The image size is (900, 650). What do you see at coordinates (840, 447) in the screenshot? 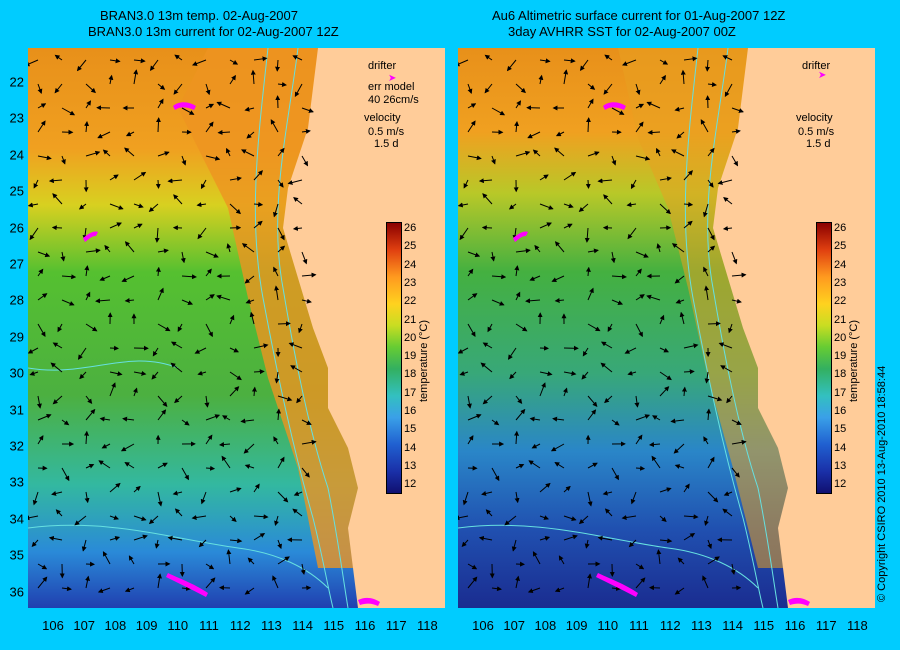
I see `colorbar-tick-label: 14` at bounding box center [840, 447].